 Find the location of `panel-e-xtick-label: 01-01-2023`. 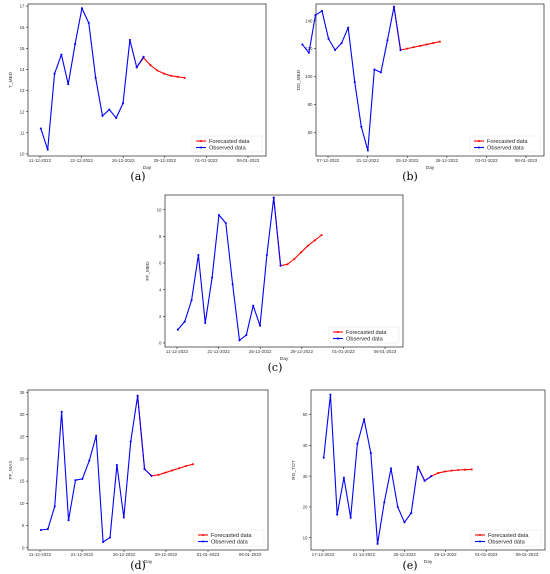

panel-e-xtick-label: 01-01-2023 is located at coordinates (486, 554).